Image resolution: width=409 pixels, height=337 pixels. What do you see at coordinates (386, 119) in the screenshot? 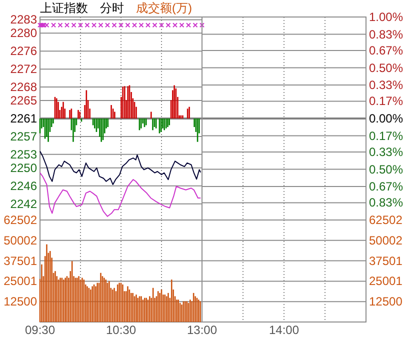
I see `y2-tick-label: 0.00%` at bounding box center [386, 119].